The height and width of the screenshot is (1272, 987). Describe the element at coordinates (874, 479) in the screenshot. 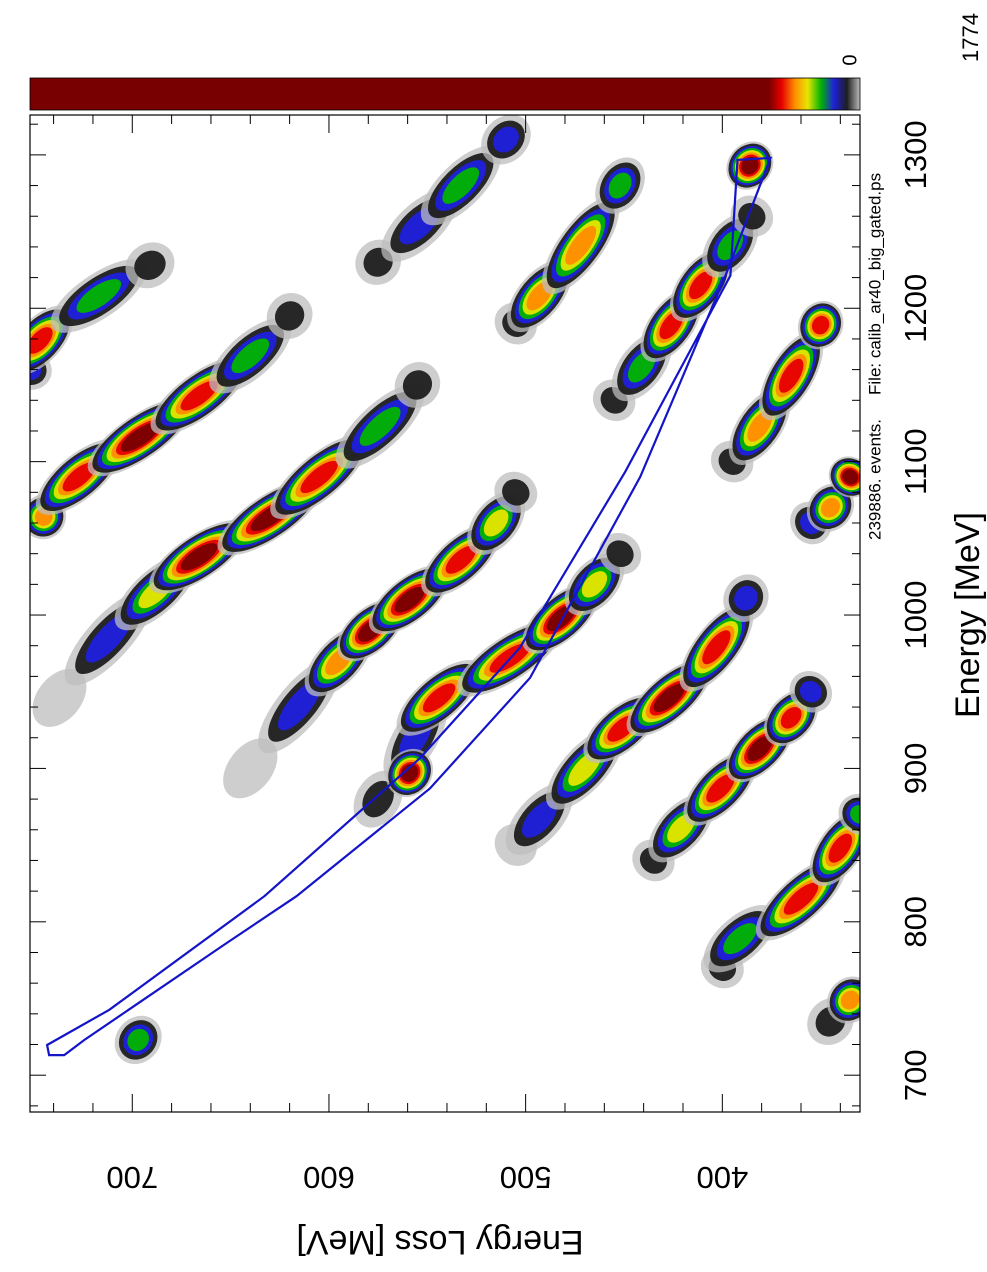

I see `events-note: 239886. events.` at that location.